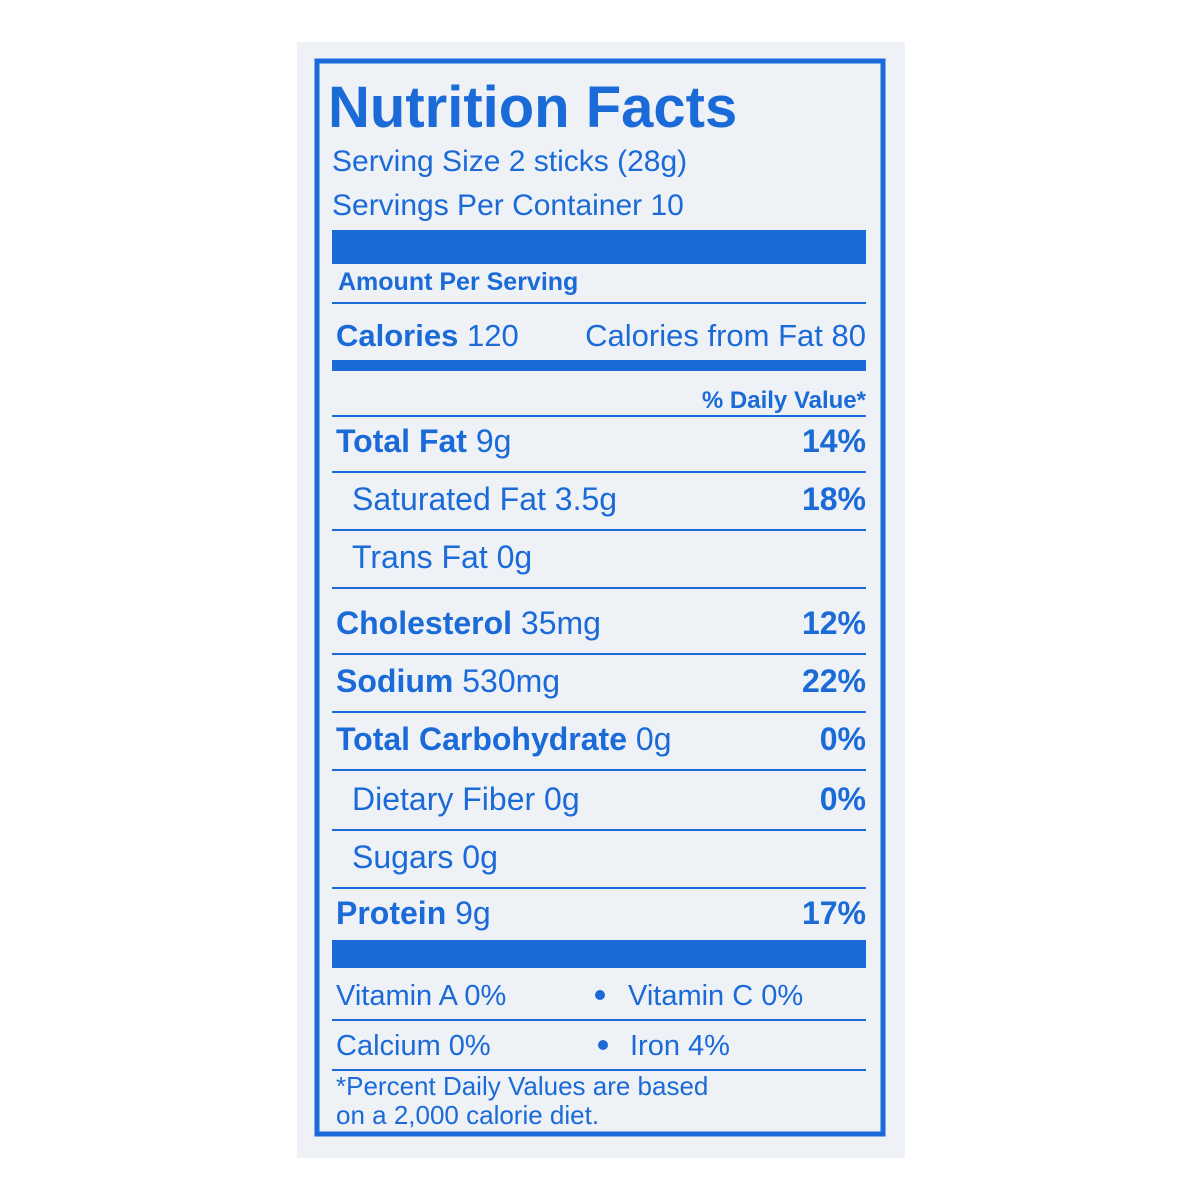 The image size is (1200, 1200). What do you see at coordinates (493, 335) in the screenshot?
I see `calories-value: 120` at bounding box center [493, 335].